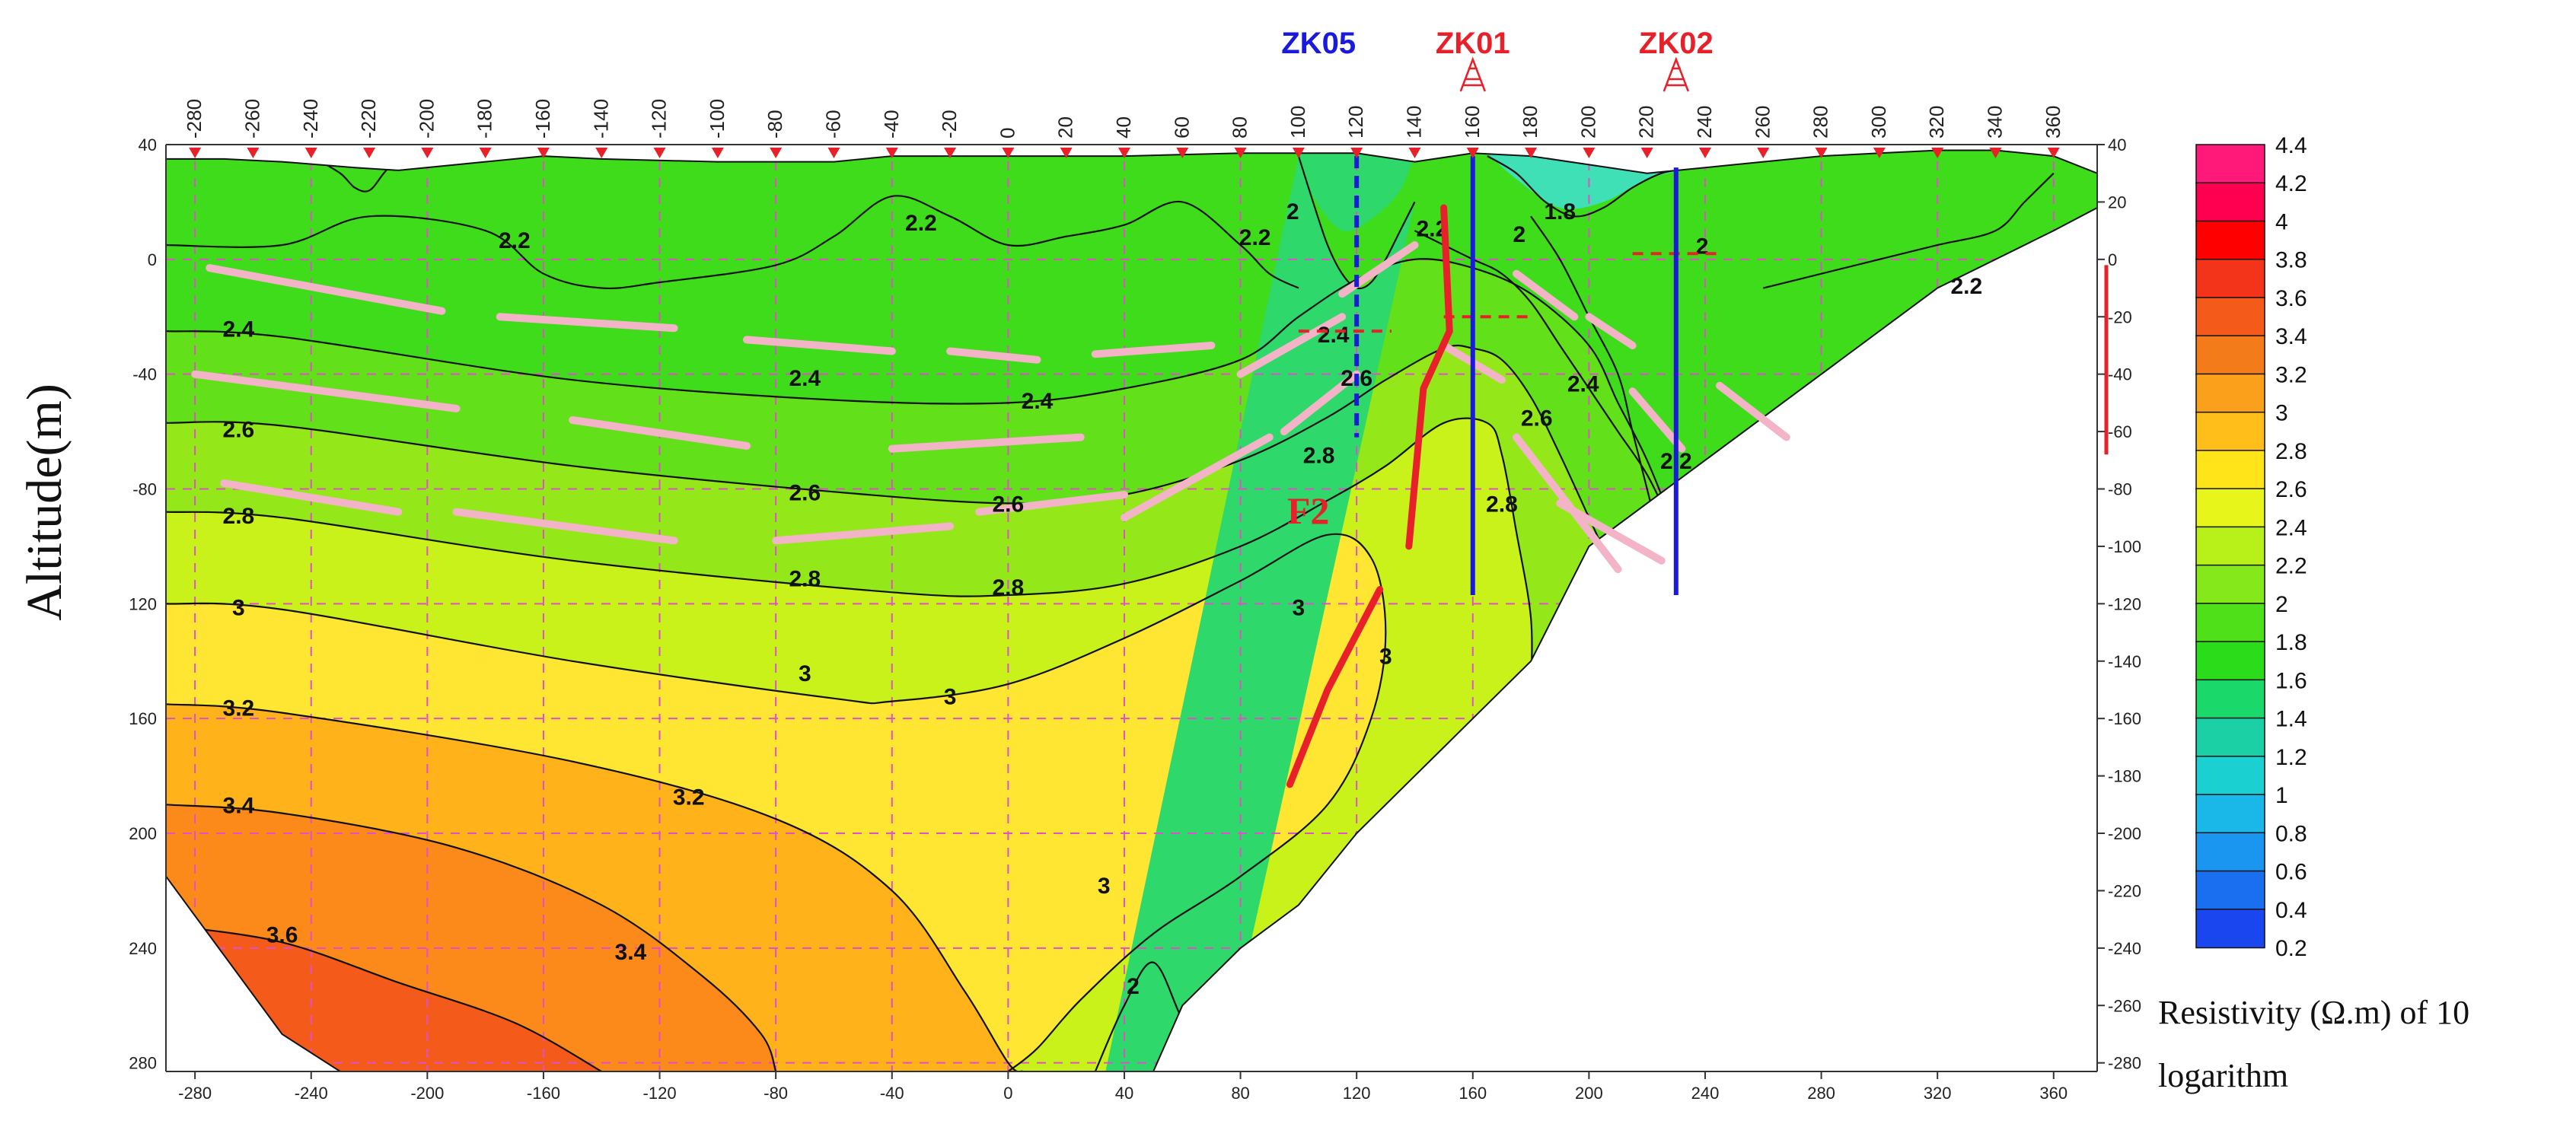  I want to click on top-tick-label: 360, so click(2053, 122).